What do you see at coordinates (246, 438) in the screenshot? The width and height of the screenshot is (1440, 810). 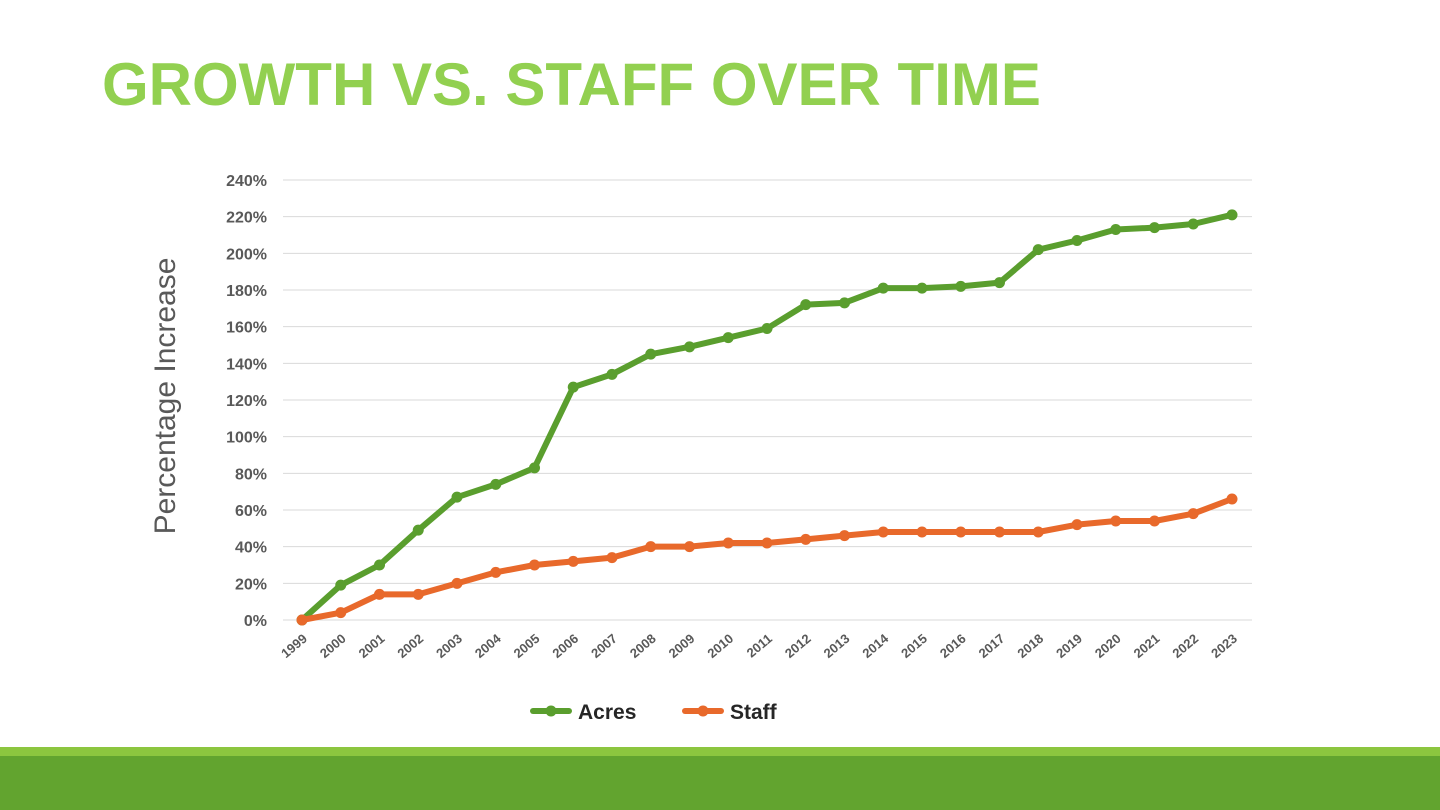 I see `y-tick-label: 100%` at bounding box center [246, 438].